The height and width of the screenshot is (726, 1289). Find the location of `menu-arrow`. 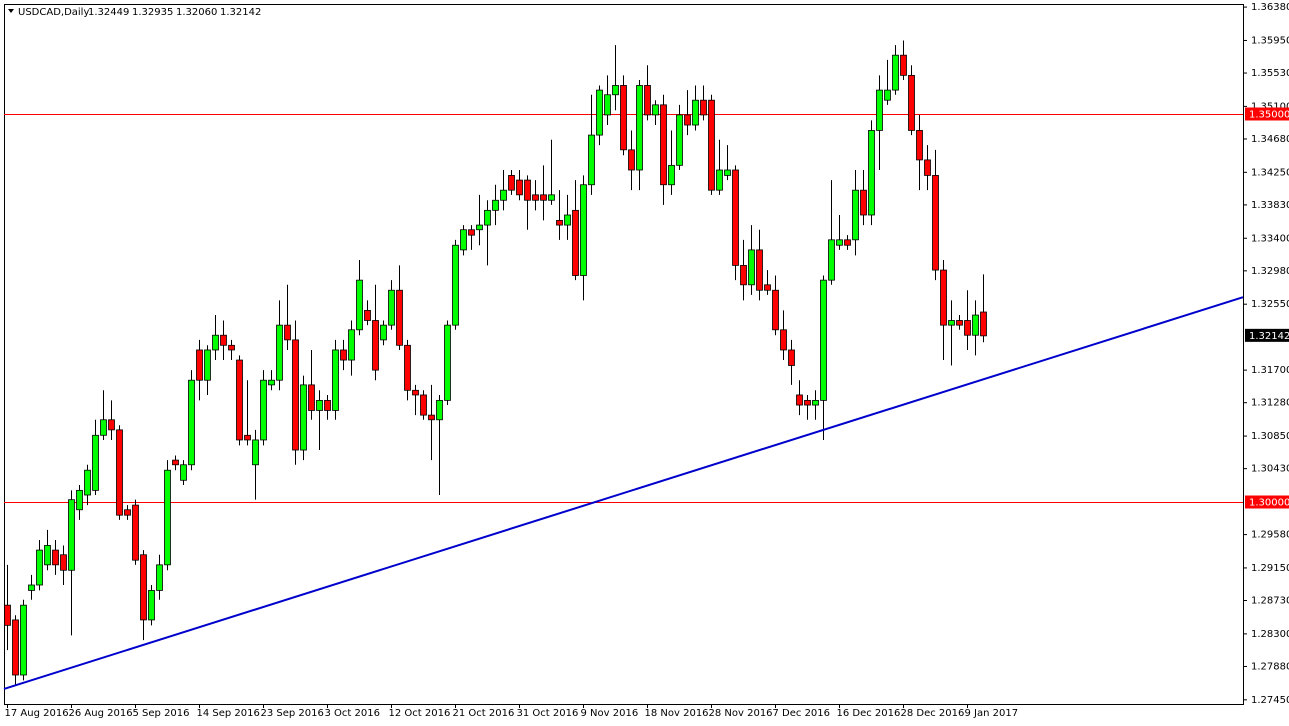

menu-arrow is located at coordinates (11, 11).